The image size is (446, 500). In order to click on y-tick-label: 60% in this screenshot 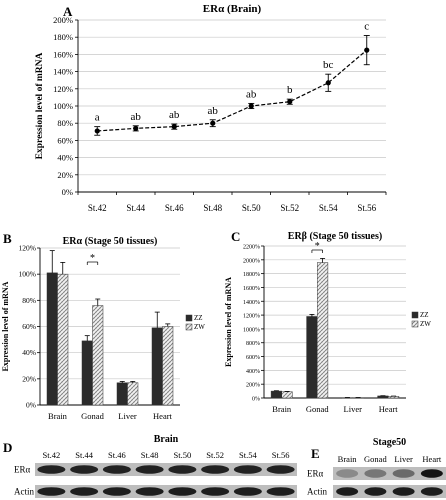, I will do `click(29, 326)`.